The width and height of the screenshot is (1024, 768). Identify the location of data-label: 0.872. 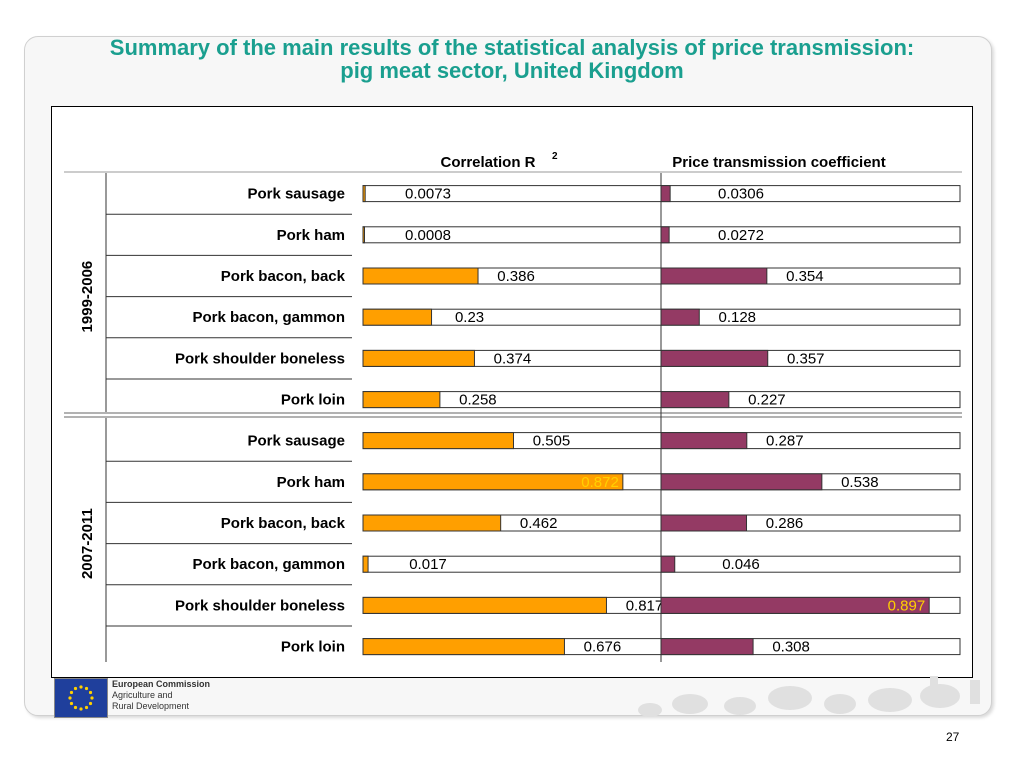
(600, 482).